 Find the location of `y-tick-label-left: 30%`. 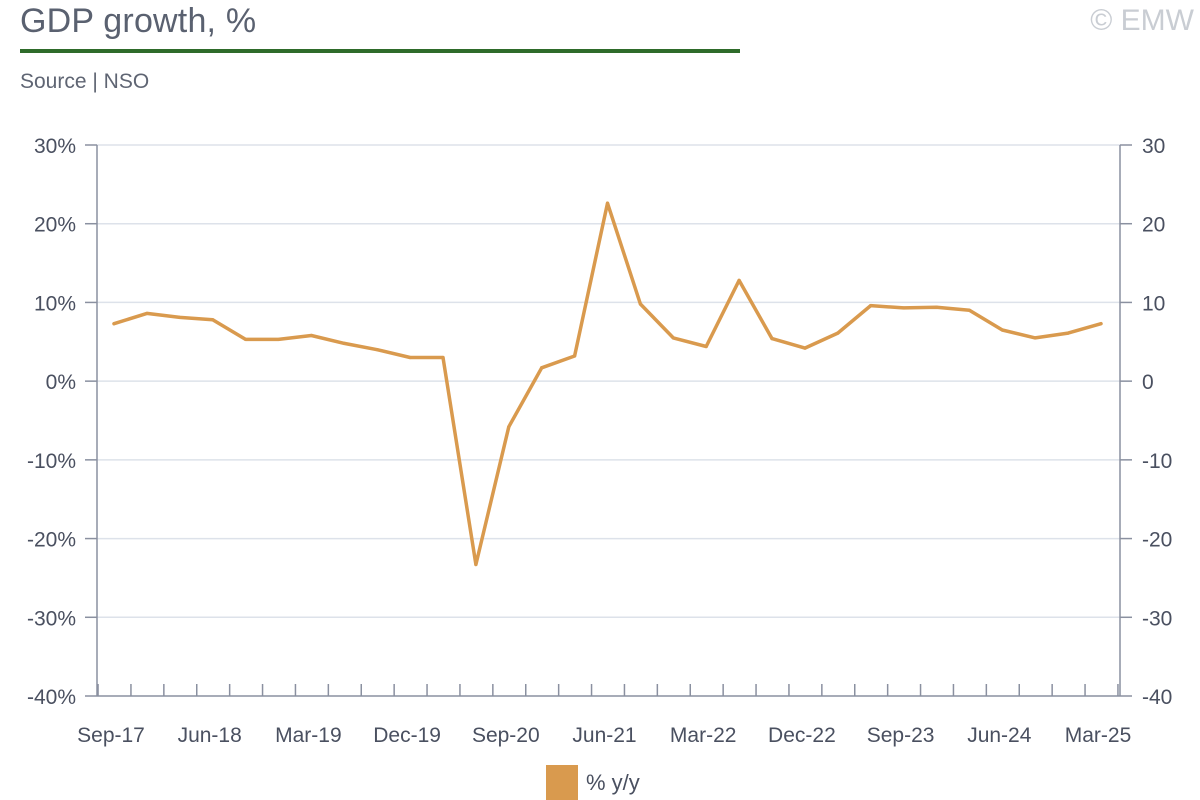

y-tick-label-left: 30% is located at coordinates (55, 146).